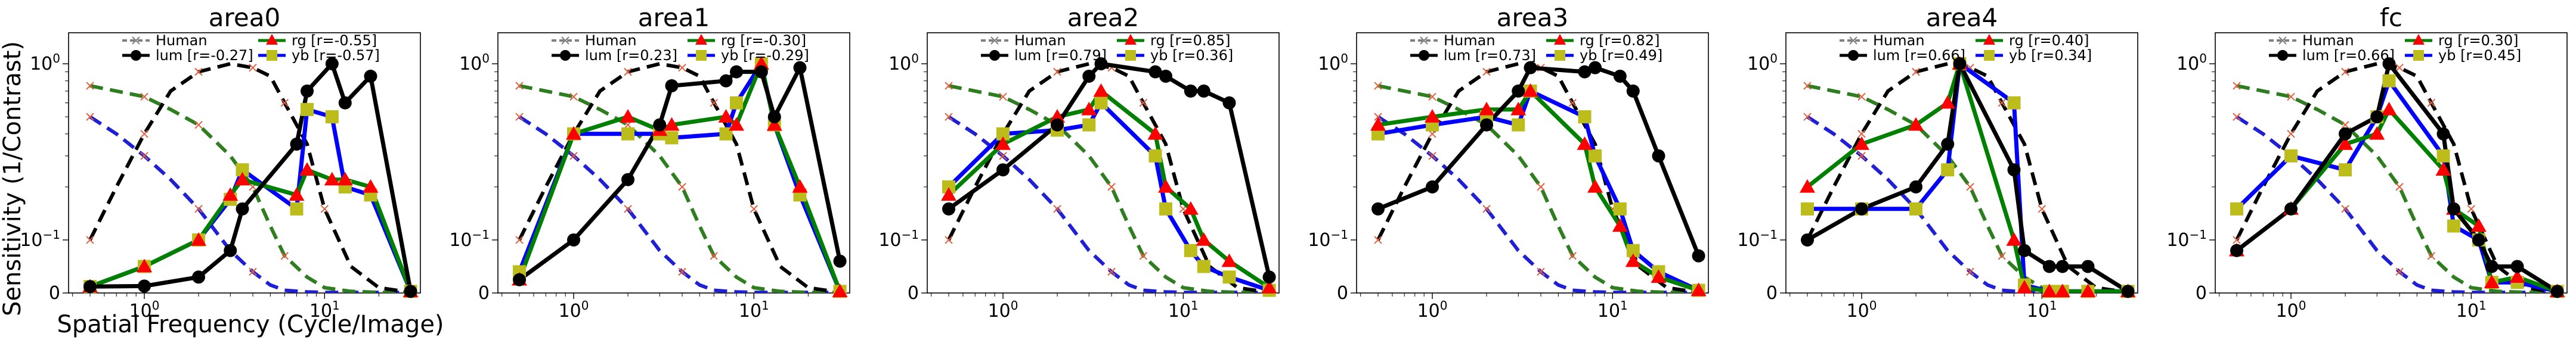 This screenshot has width=2576, height=343. I want to click on legend-rg-label: rg [r=-0.30], so click(764, 41).